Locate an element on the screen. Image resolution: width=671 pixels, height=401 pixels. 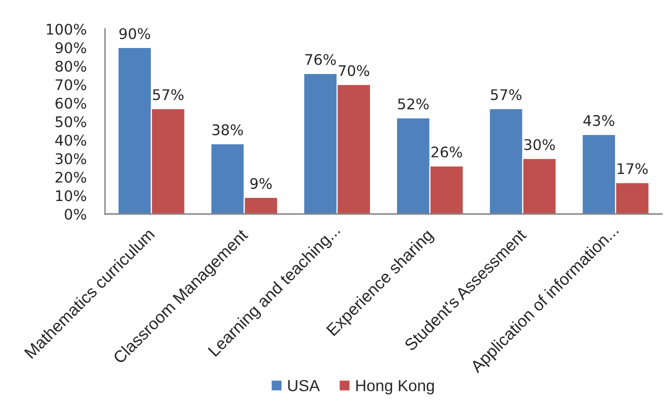
y-tick-label: 30% is located at coordinates (71, 158).